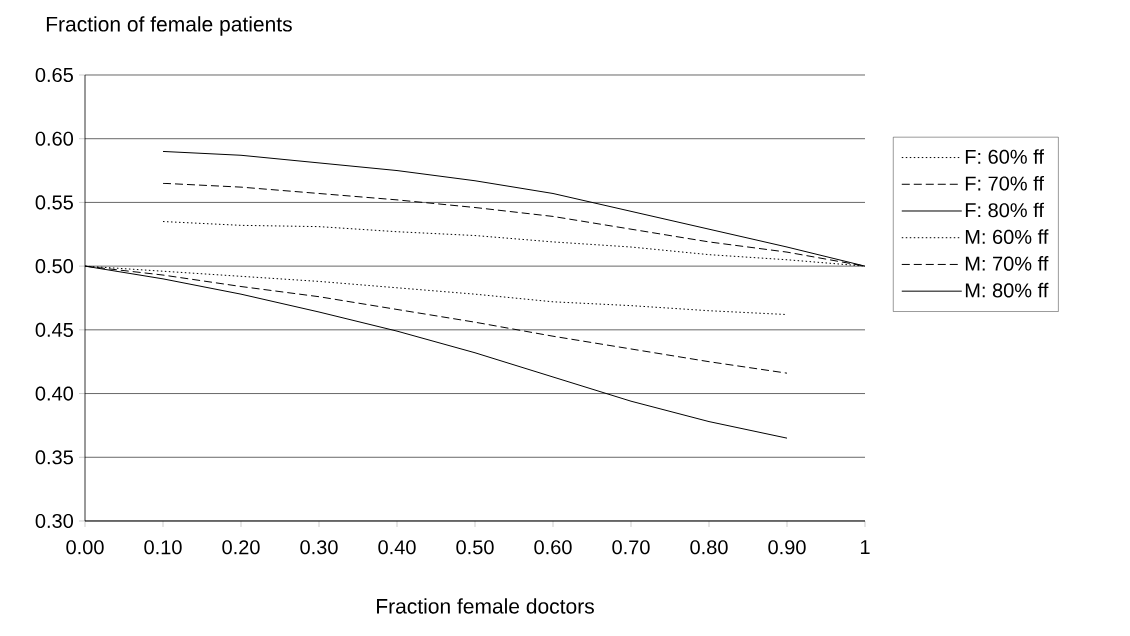 The image size is (1130, 636). What do you see at coordinates (553, 547) in the screenshot?
I see `x-tick-label: 0.60` at bounding box center [553, 547].